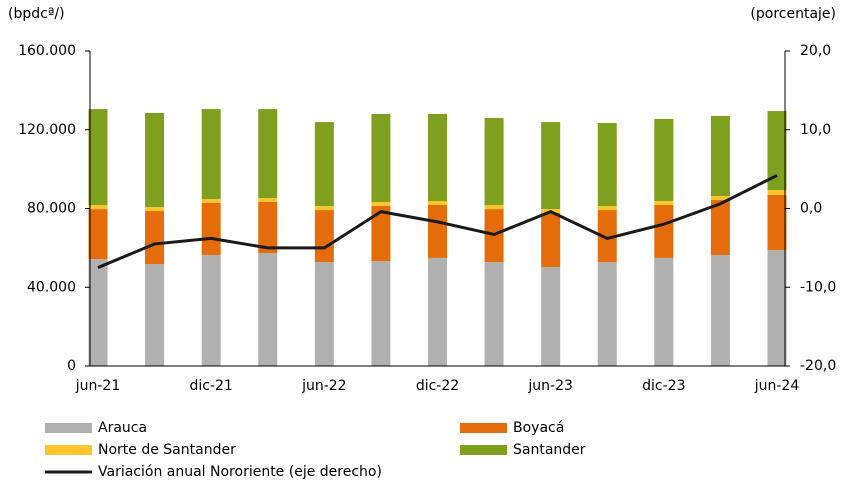 The height and width of the screenshot is (487, 844). I want to click on y-tick-label: 80.000, so click(51, 209).